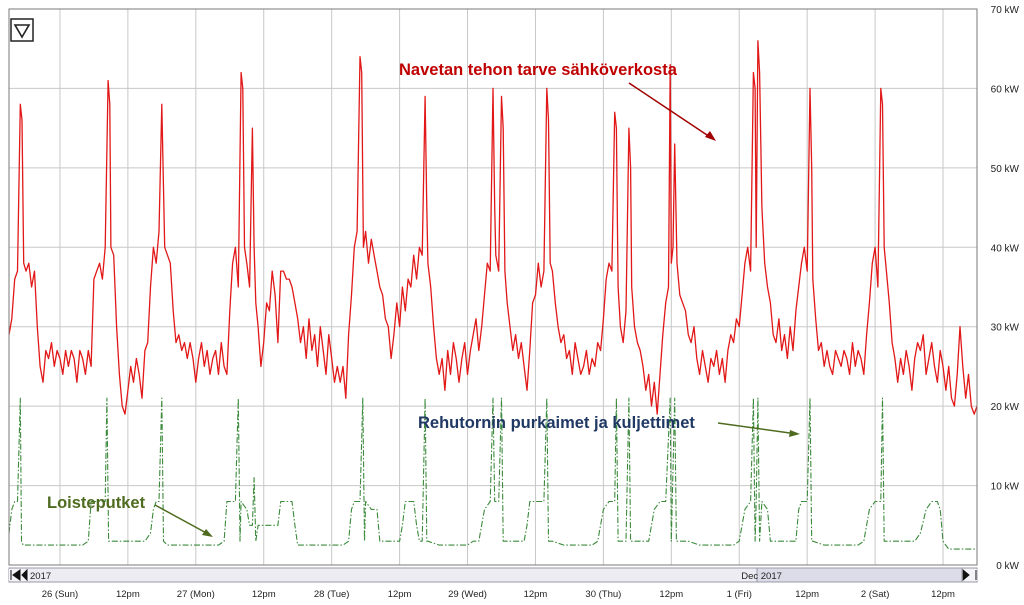 The height and width of the screenshot is (605, 1024). I want to click on annotation-feeder-arrowhead, so click(794, 433).